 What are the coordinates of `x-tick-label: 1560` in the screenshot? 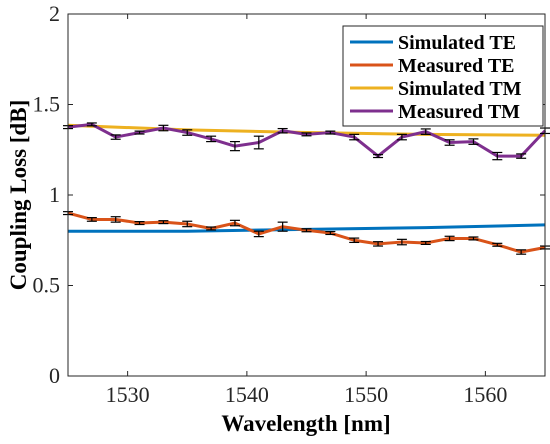 It's located at (485, 394).